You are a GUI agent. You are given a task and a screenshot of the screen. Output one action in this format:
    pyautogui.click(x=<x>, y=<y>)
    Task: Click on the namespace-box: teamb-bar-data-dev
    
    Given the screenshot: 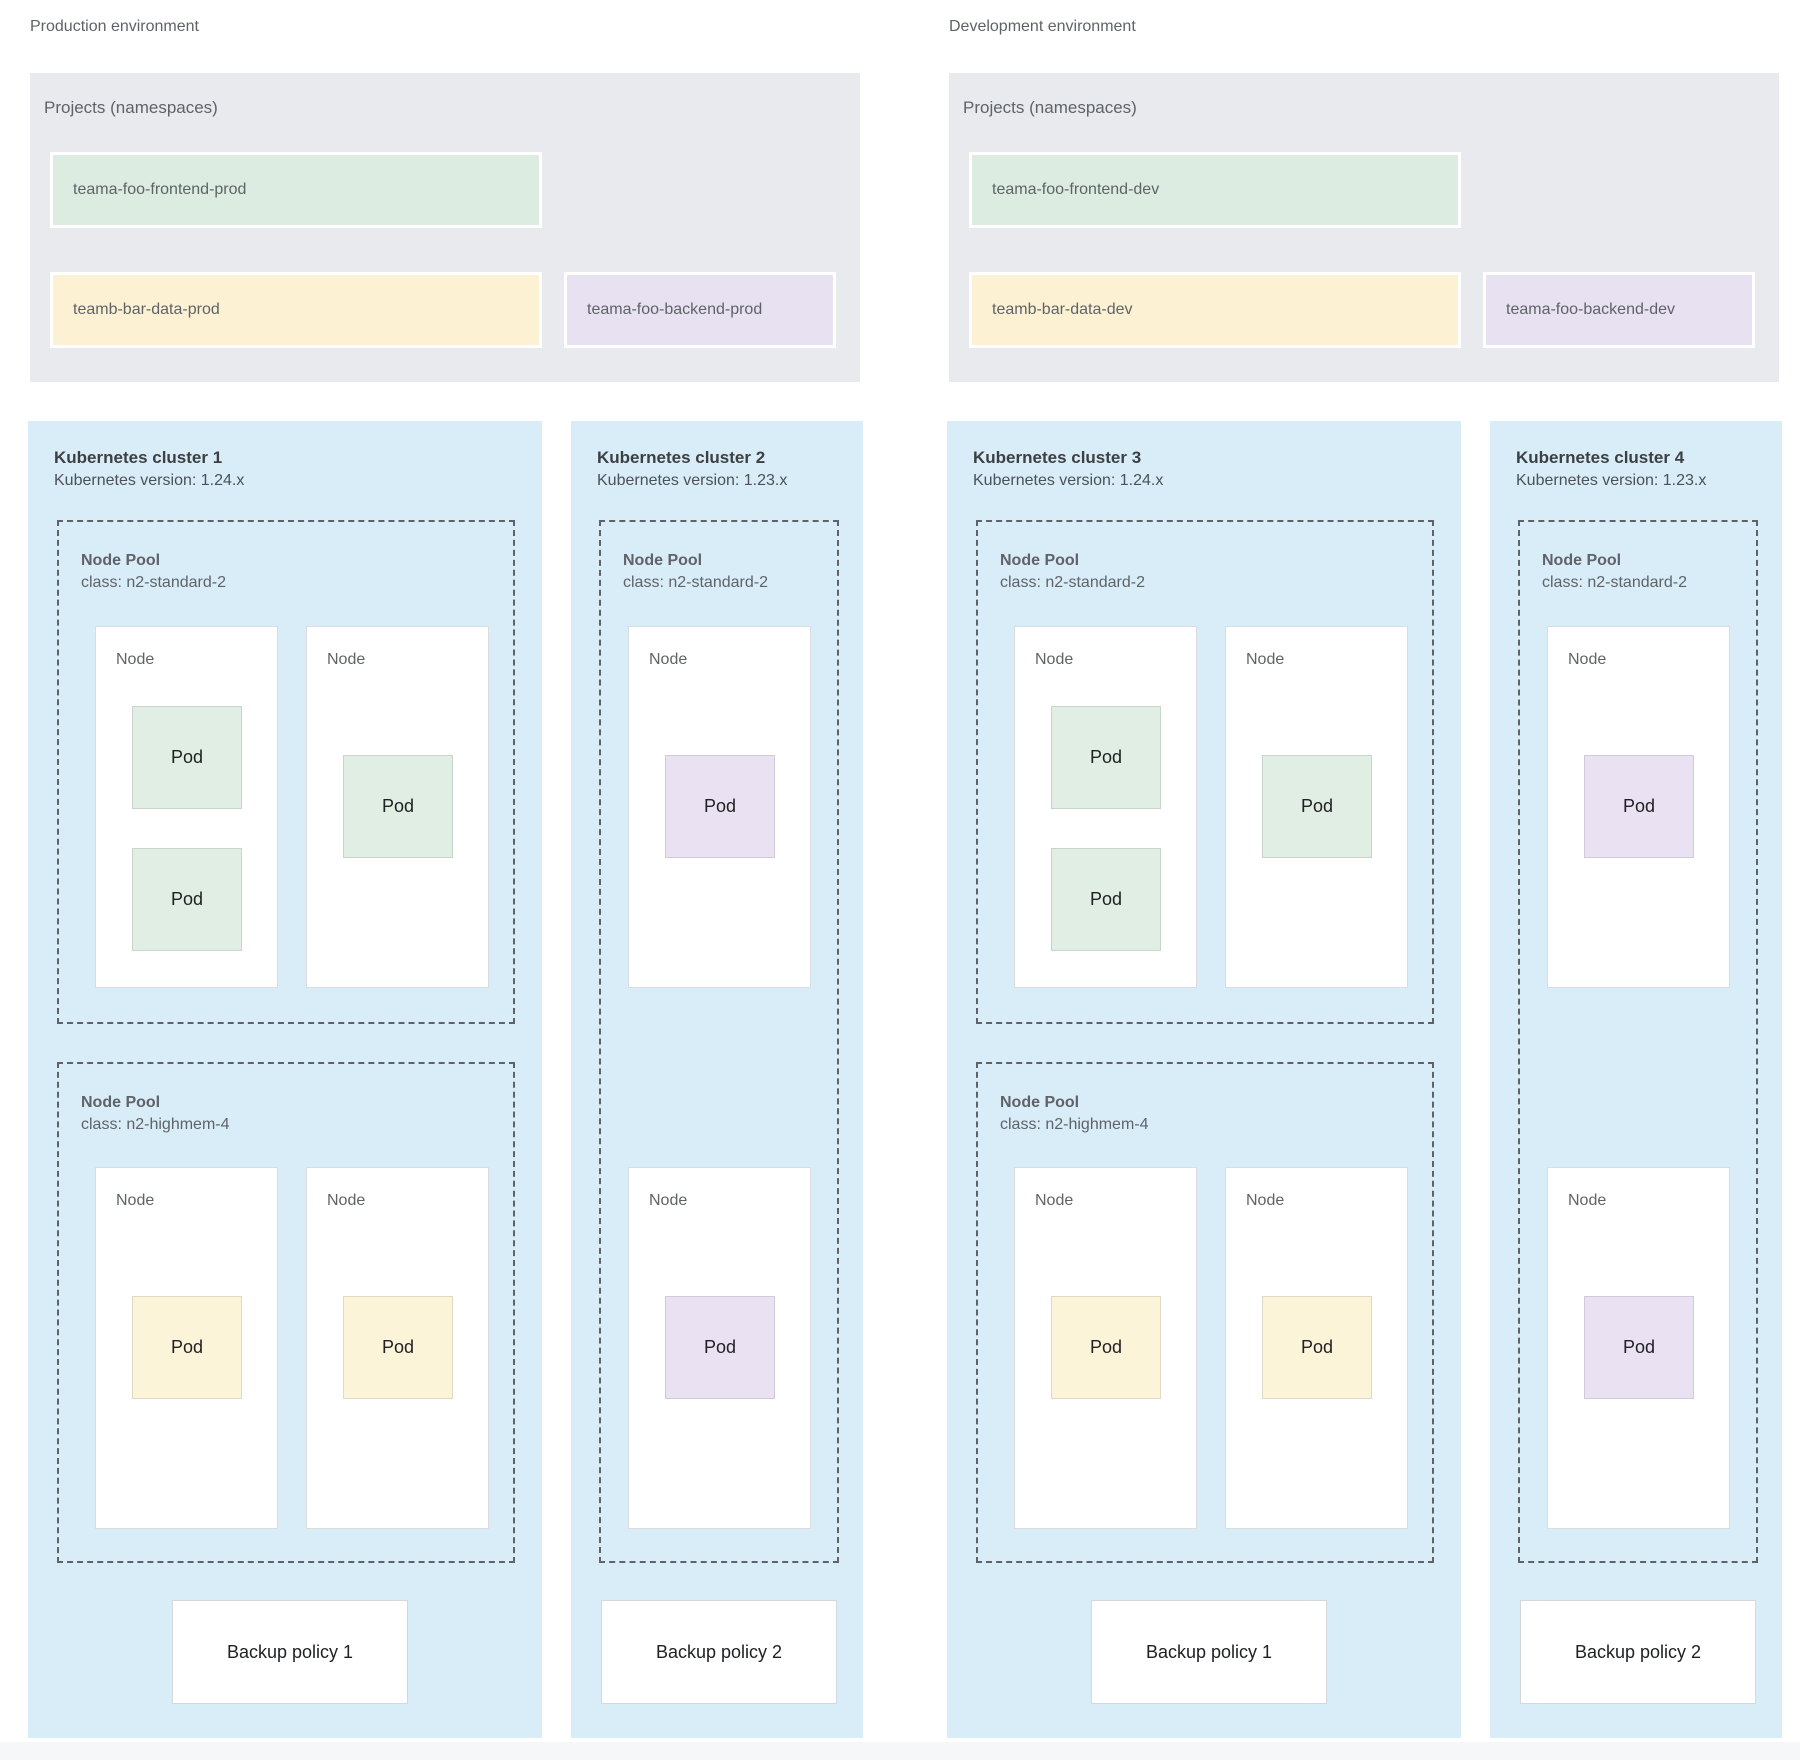 What is the action you would take?
    pyautogui.click(x=1215, y=310)
    